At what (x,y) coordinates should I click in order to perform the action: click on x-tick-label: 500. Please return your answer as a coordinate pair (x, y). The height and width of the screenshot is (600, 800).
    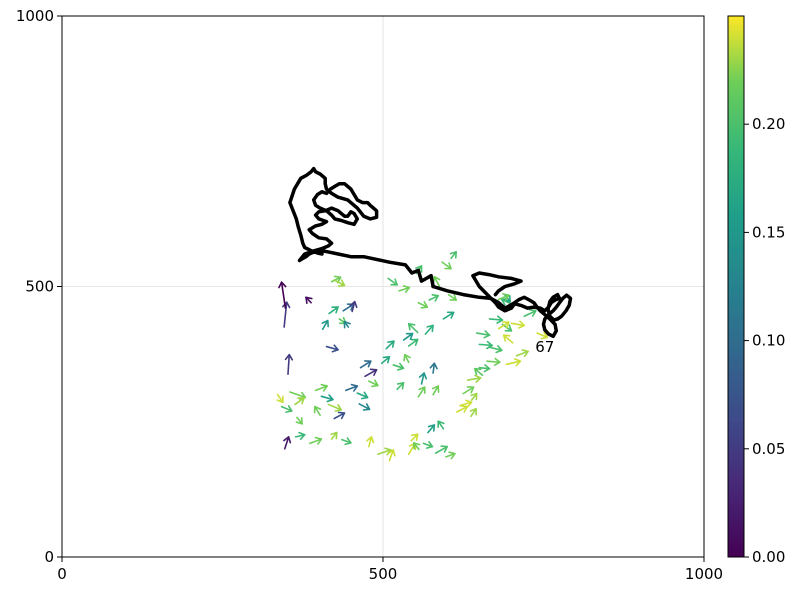
    Looking at the image, I should click on (383, 574).